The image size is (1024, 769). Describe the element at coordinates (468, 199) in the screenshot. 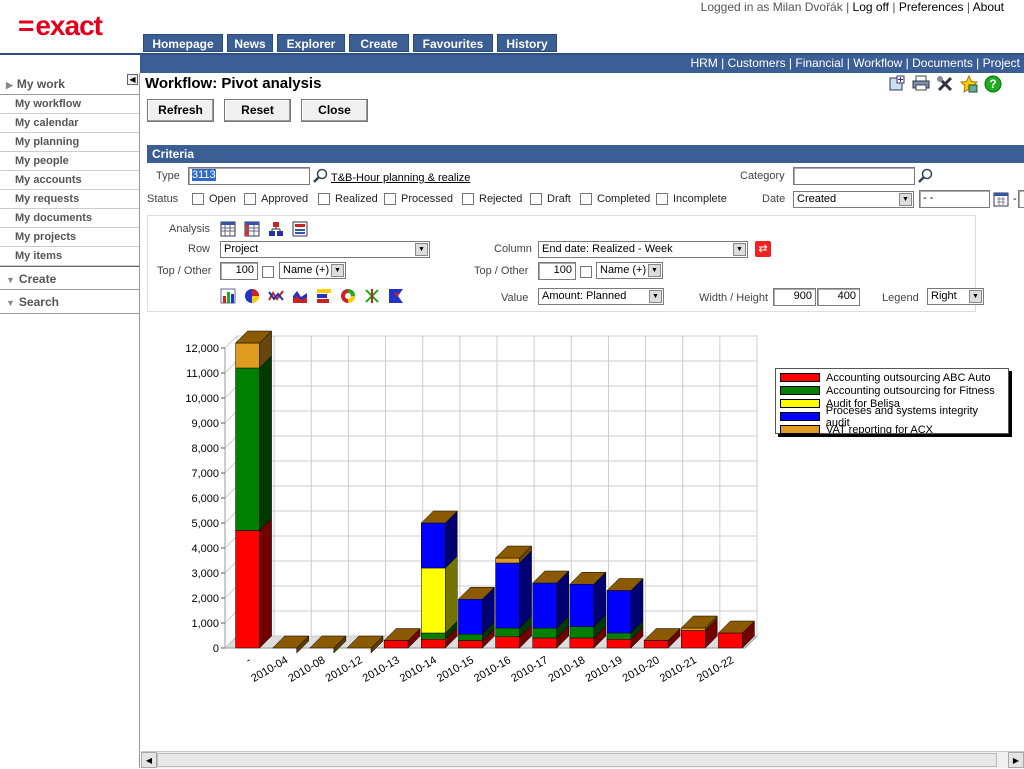

I see `status-rejected-checkbox` at that location.